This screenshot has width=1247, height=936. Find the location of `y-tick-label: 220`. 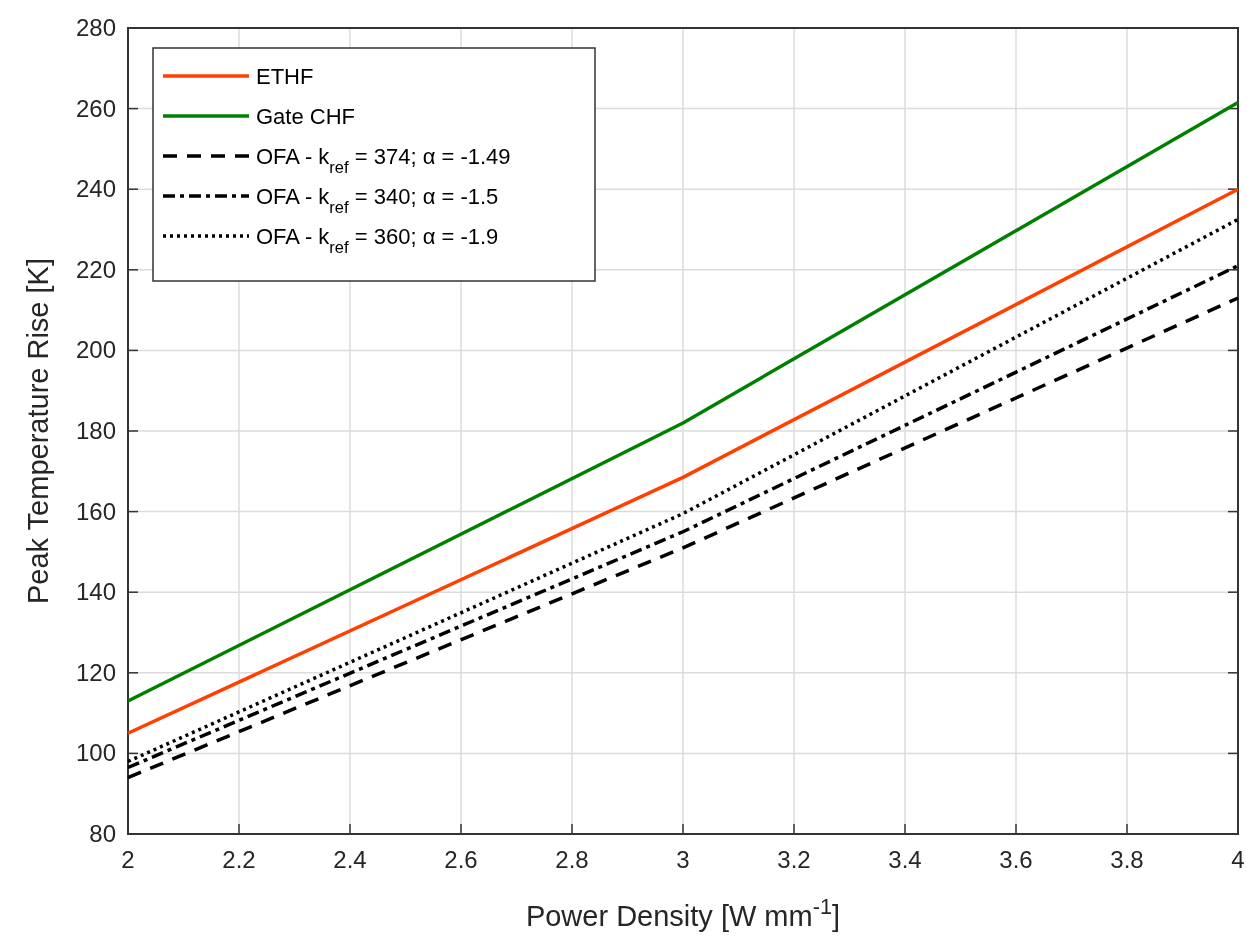

y-tick-label: 220 is located at coordinates (95, 269).